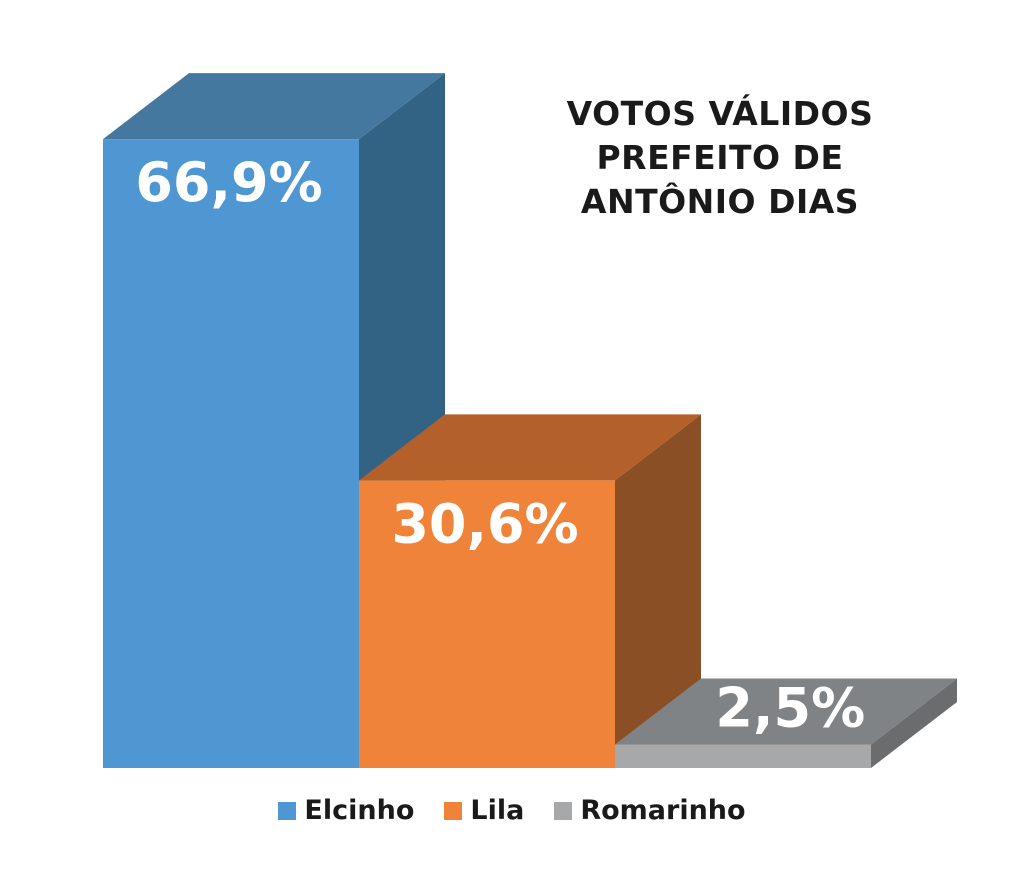 The height and width of the screenshot is (874, 1024). What do you see at coordinates (228, 182) in the screenshot?
I see `data-label-elcinho: 66,9%` at bounding box center [228, 182].